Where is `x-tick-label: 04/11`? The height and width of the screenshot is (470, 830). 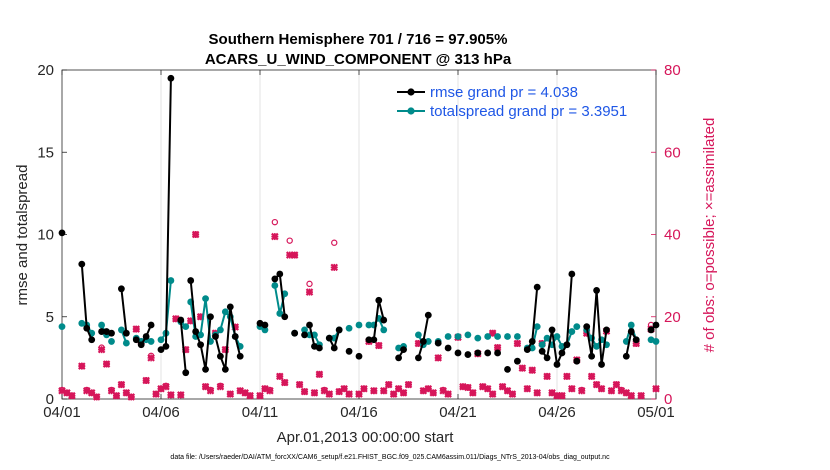 x-tick-label: 04/11 is located at coordinates (260, 412).